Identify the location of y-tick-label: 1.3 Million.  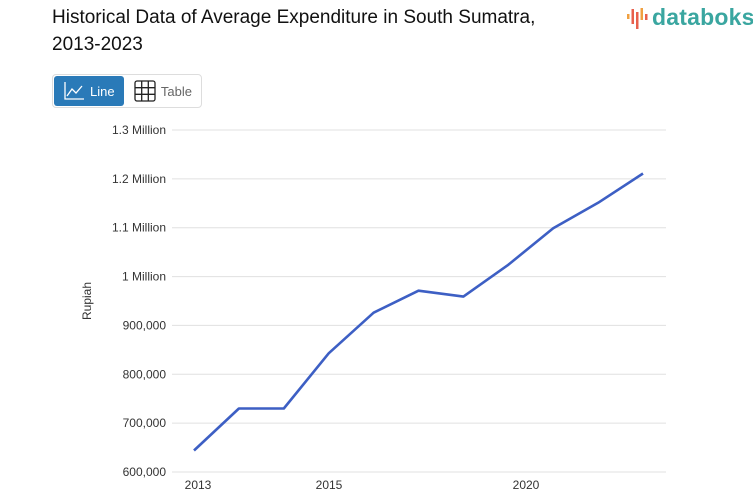
(139, 130).